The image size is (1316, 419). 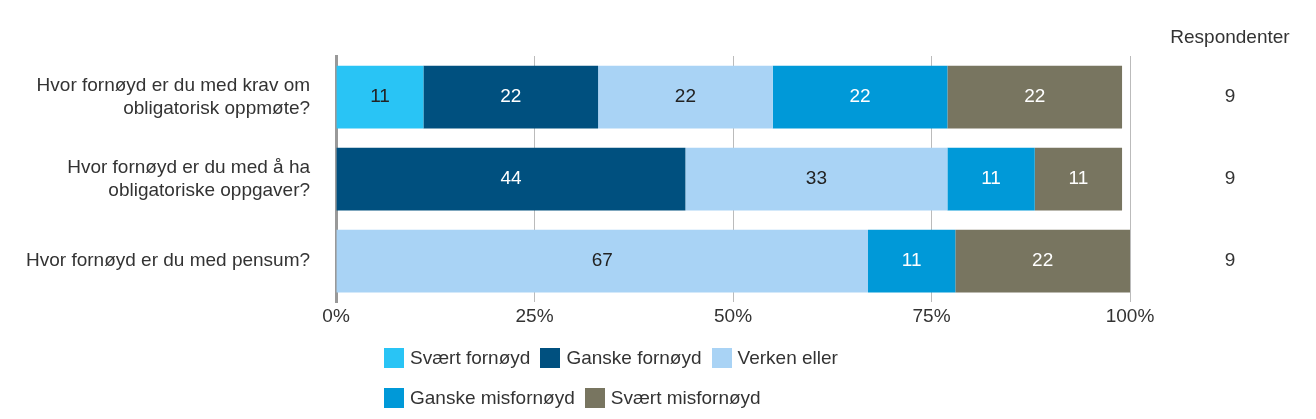 I want to click on x-tick-label: 75%, so click(x=931, y=315).